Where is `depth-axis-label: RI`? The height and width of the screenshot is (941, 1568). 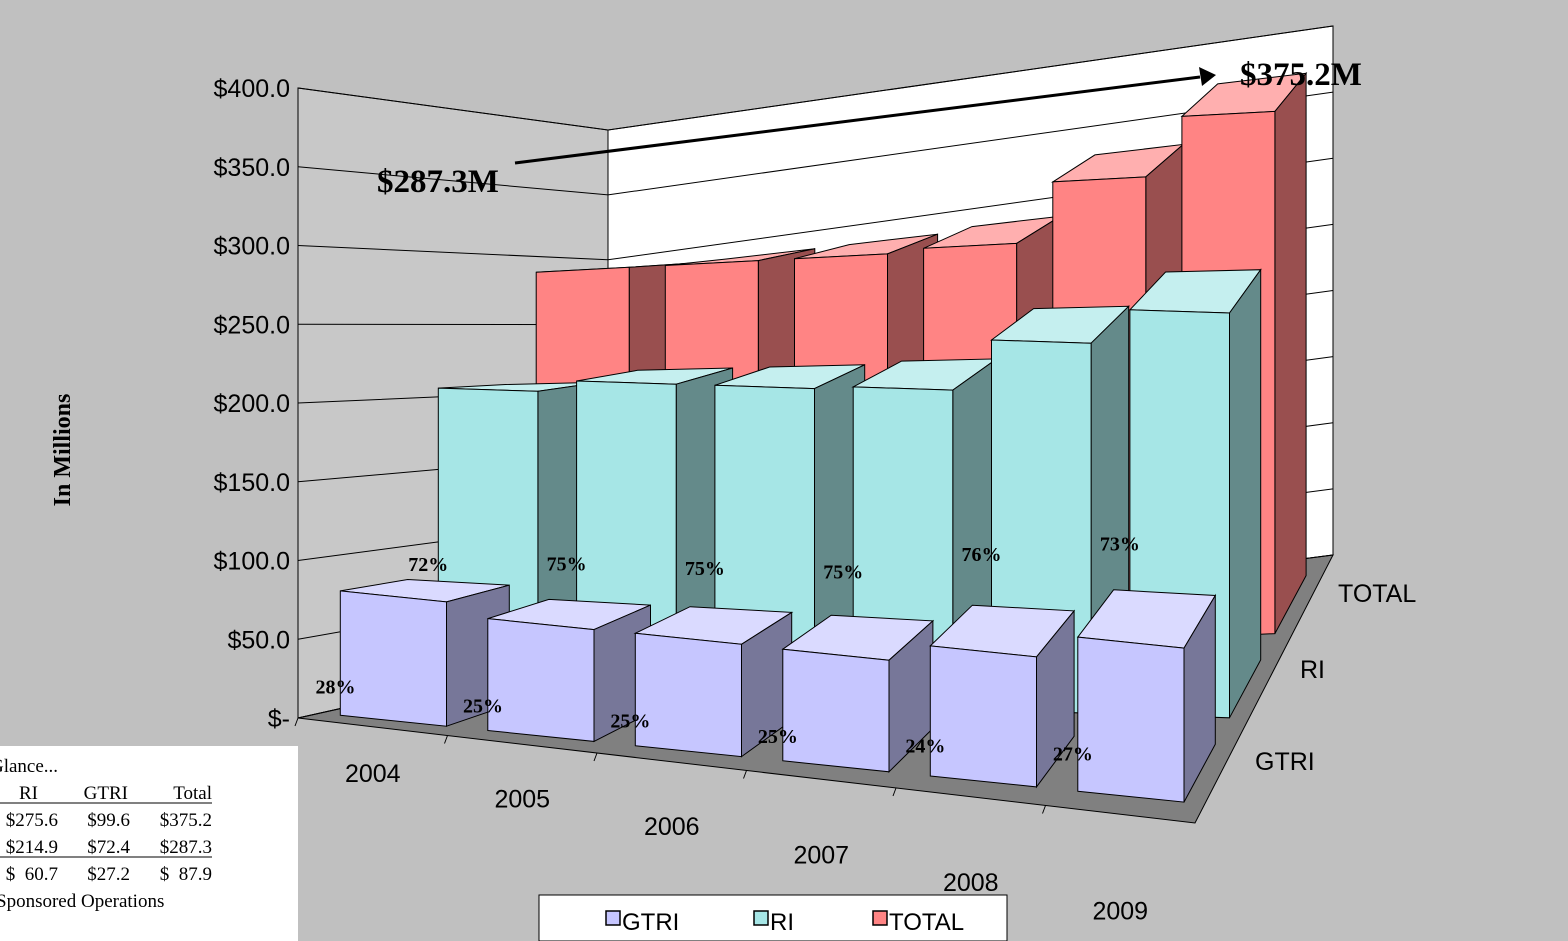
depth-axis-label: RI is located at coordinates (1312, 670).